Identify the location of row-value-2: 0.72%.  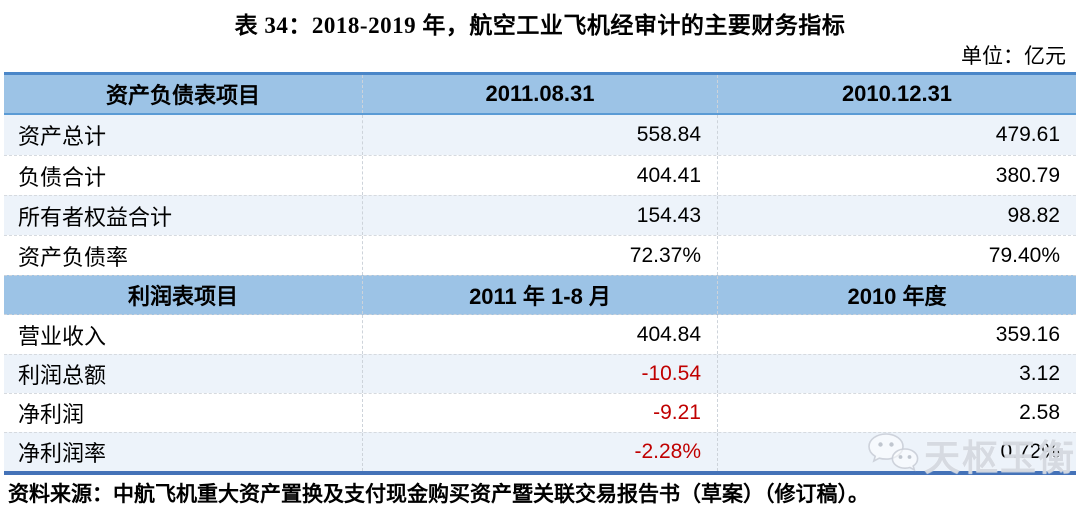
(896, 452).